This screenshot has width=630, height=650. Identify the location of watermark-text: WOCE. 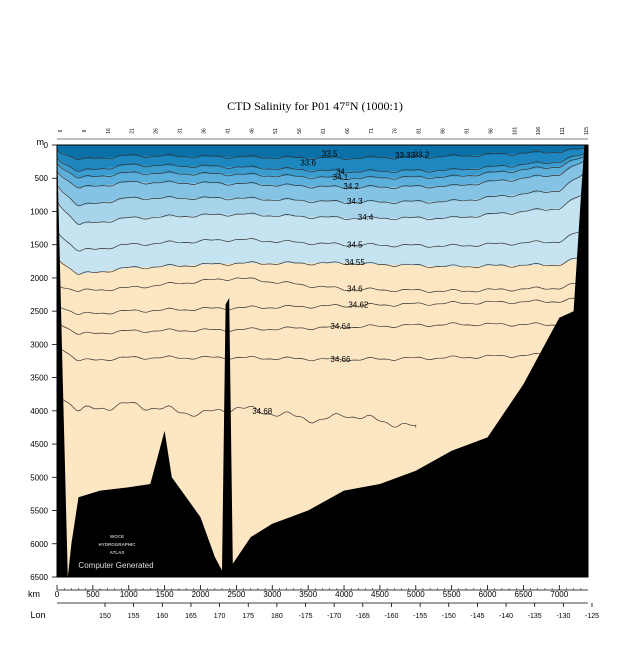
(117, 536).